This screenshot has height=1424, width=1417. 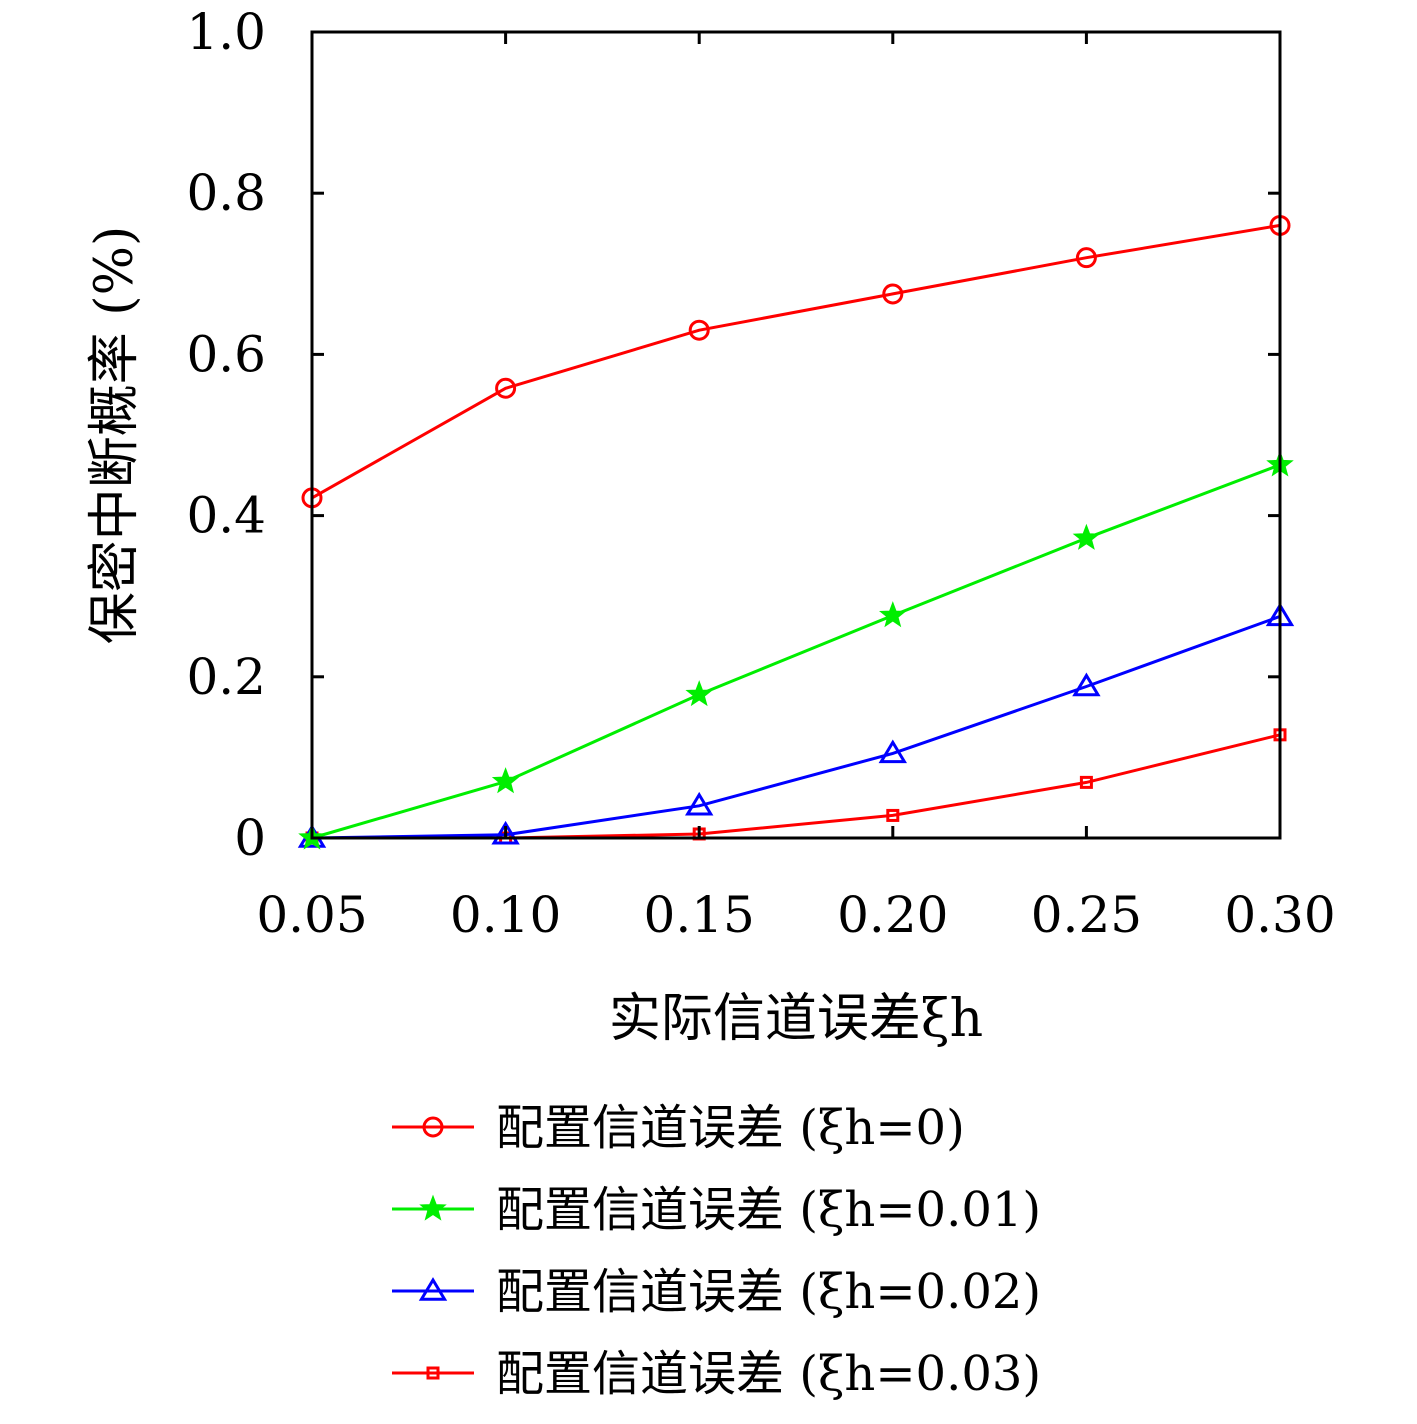 I want to click on x-tick-label: 0.20, so click(x=892, y=915).